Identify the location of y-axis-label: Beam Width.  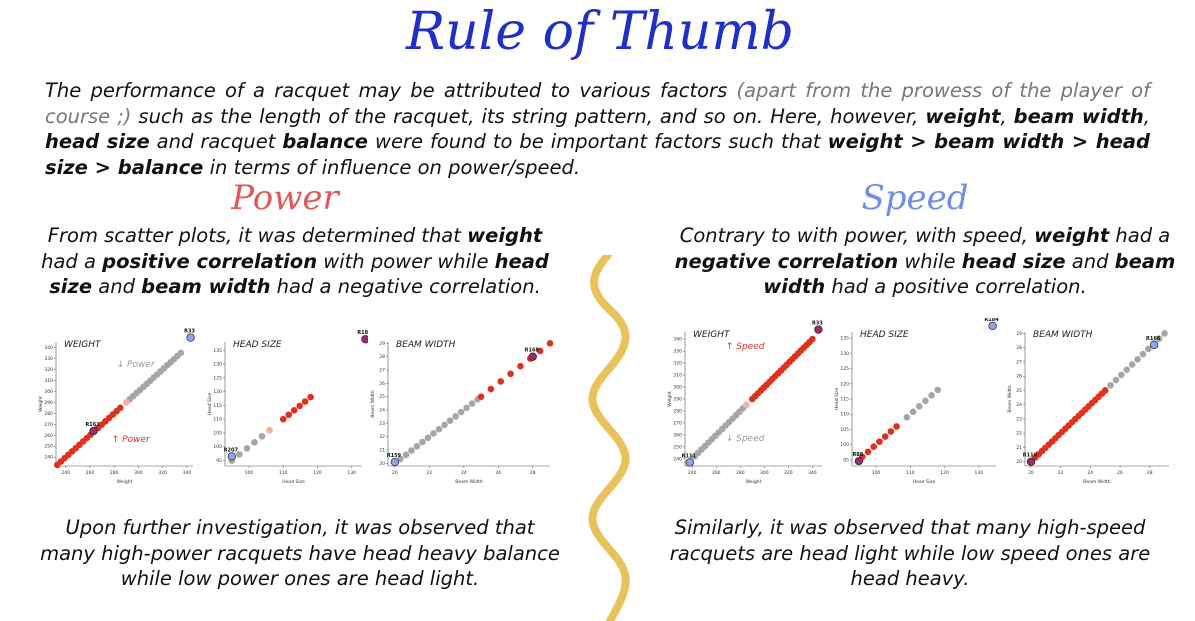
(1010, 399).